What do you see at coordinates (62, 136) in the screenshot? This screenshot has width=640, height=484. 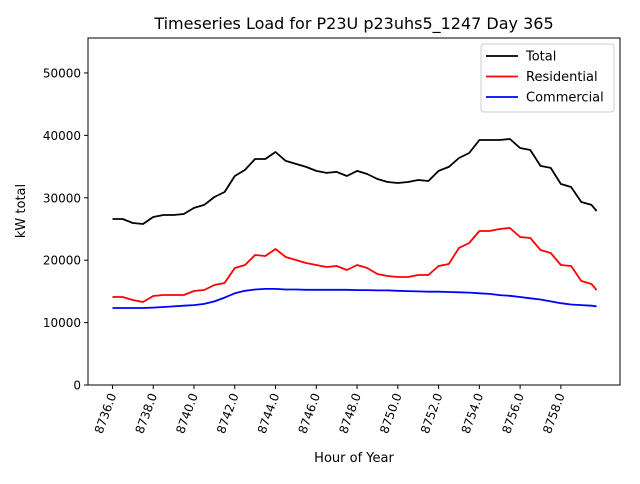 I see `y-tick-label: 40000` at bounding box center [62, 136].